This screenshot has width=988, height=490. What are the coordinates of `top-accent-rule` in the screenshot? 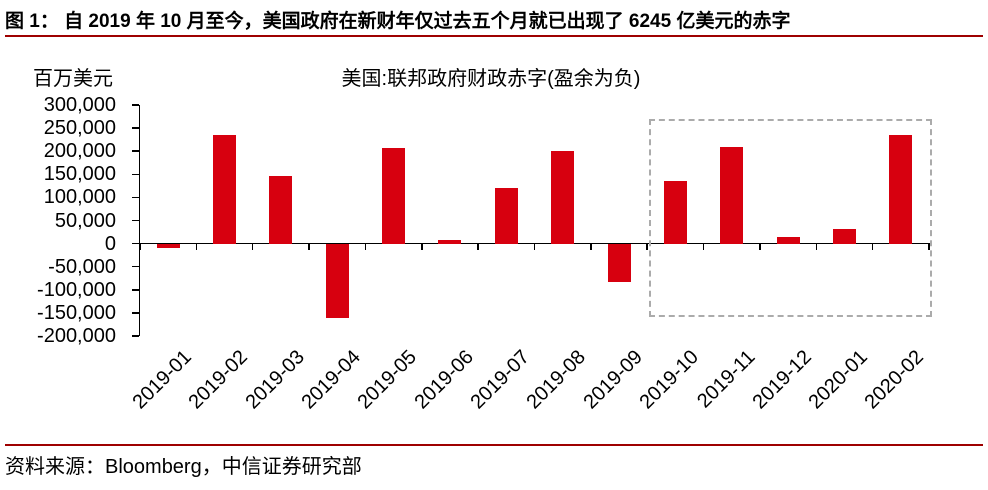 It's located at (494, 36).